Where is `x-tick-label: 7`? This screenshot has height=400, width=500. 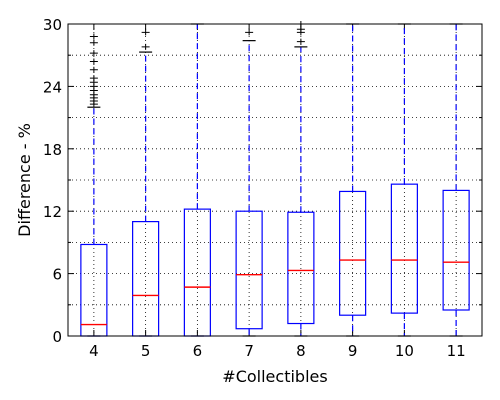
x-tick-label: 7 is located at coordinates (249, 351).